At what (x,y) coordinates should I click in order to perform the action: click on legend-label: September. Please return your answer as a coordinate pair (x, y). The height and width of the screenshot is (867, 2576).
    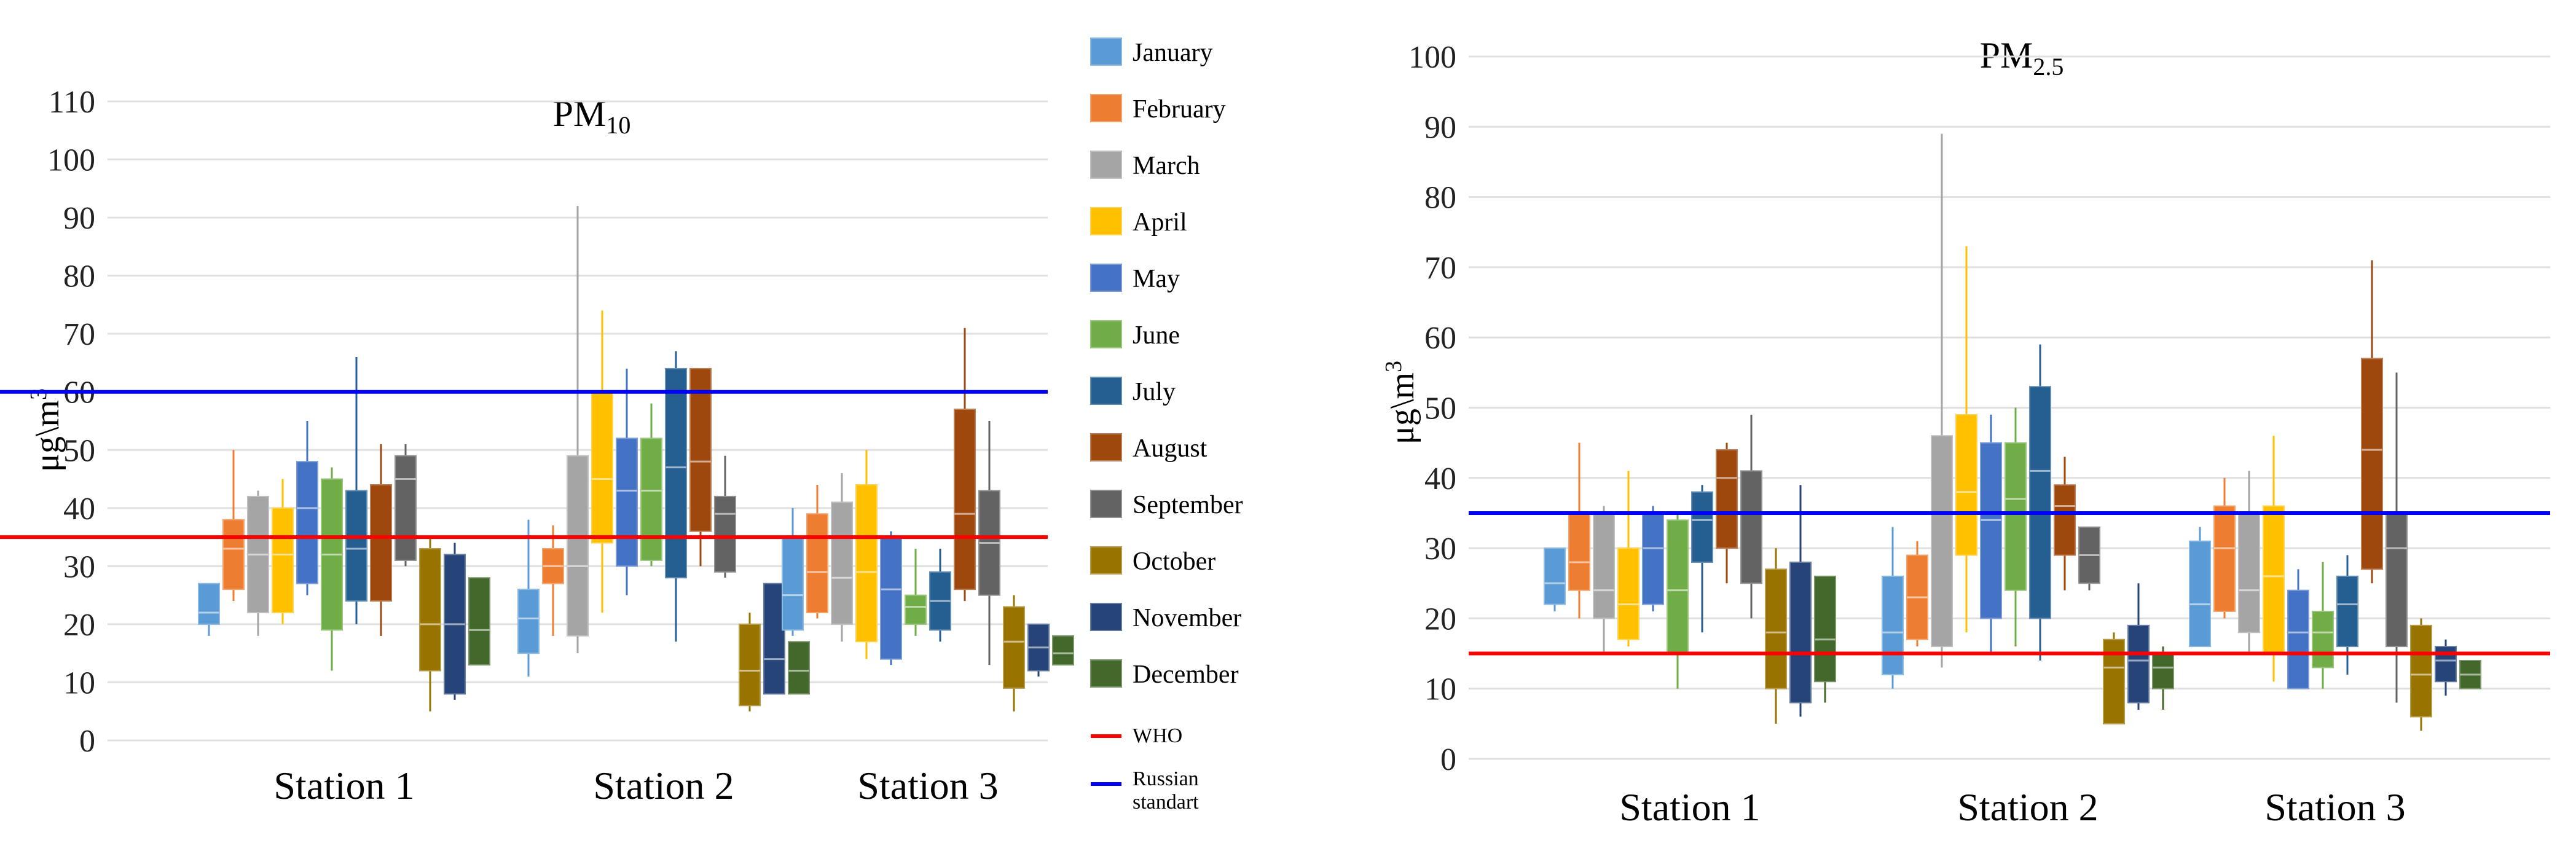
    Looking at the image, I should click on (1188, 505).